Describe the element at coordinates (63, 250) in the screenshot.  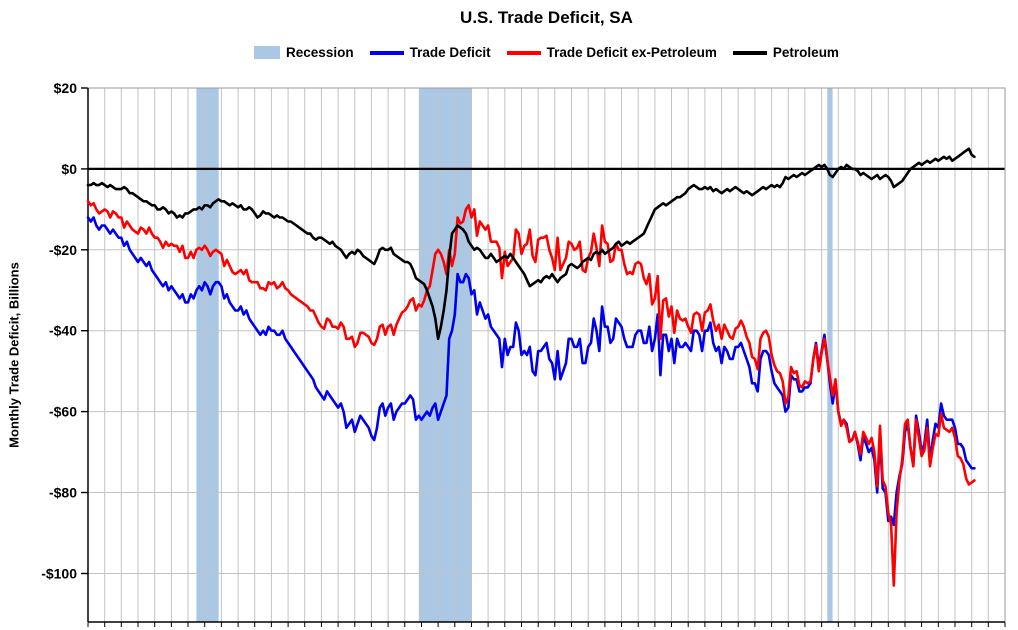
I see `y-tick-label: -$20` at that location.